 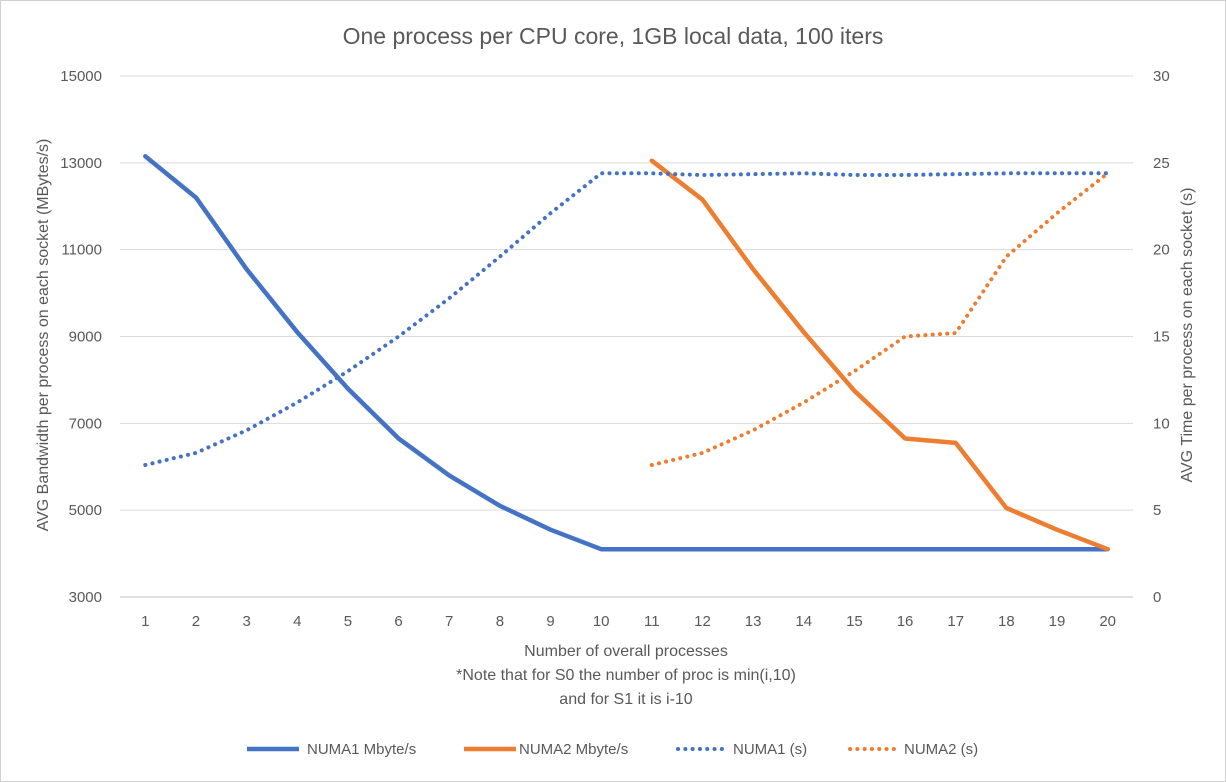 What do you see at coordinates (1107, 621) in the screenshot?
I see `x-tick-label: 20` at bounding box center [1107, 621].